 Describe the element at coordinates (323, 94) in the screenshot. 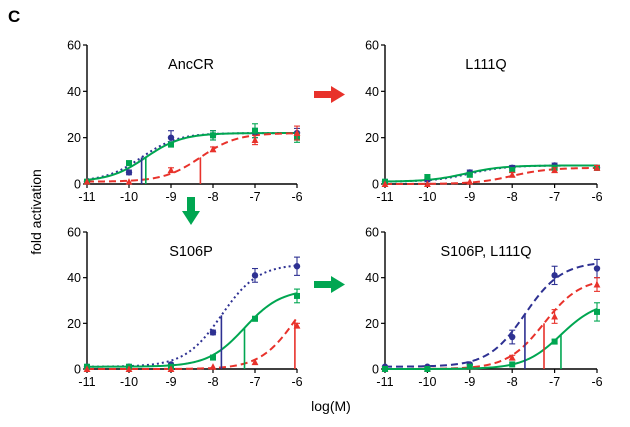

I see `right-arrow-top-shaft` at that location.